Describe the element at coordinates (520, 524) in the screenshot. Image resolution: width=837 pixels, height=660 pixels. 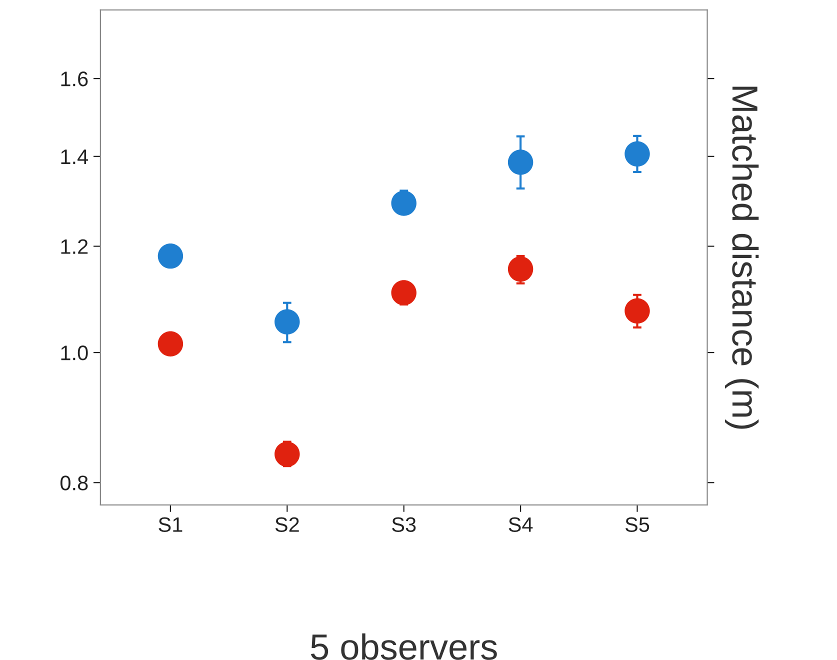
I see `x-tick-label: S4` at that location.